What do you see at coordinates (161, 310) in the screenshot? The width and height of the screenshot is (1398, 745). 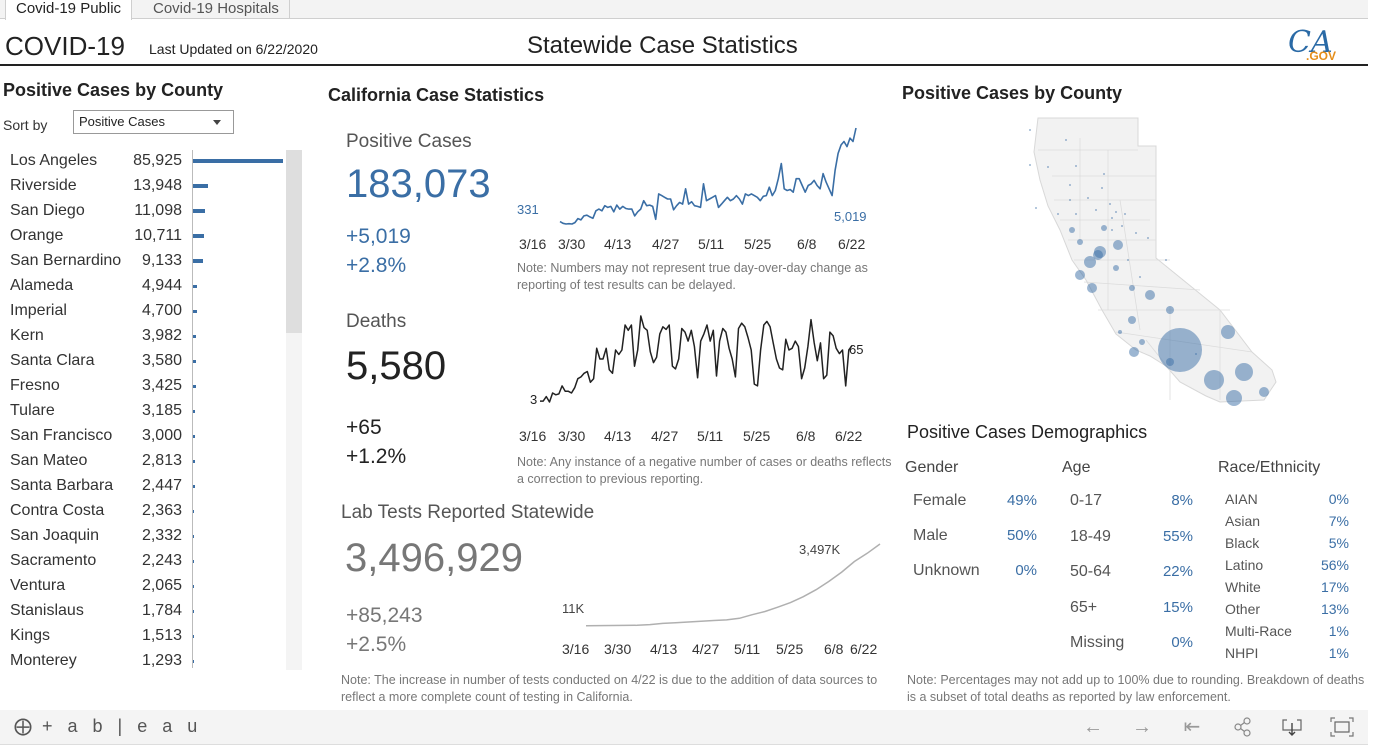 I see `county-value: 4,700` at bounding box center [161, 310].